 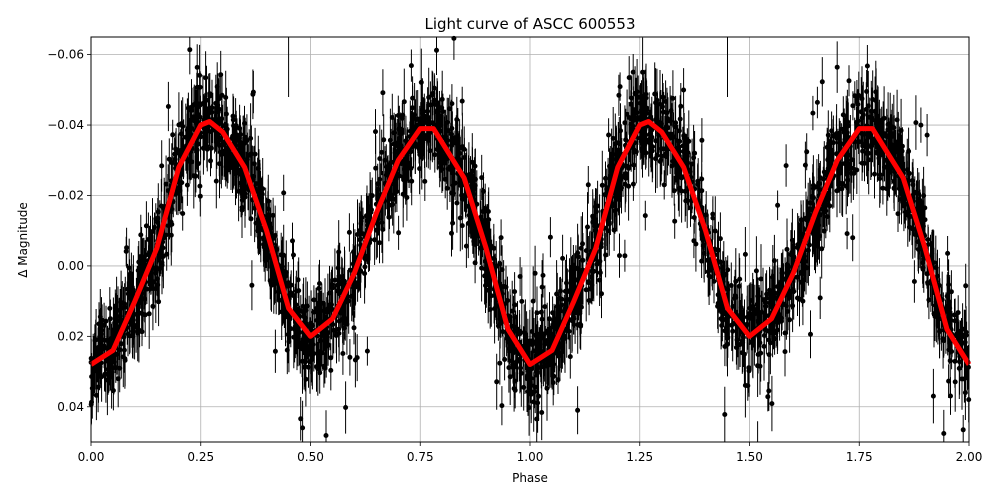 What do you see at coordinates (65, 55) in the screenshot?
I see `y-tick-label: −0.06` at bounding box center [65, 55].